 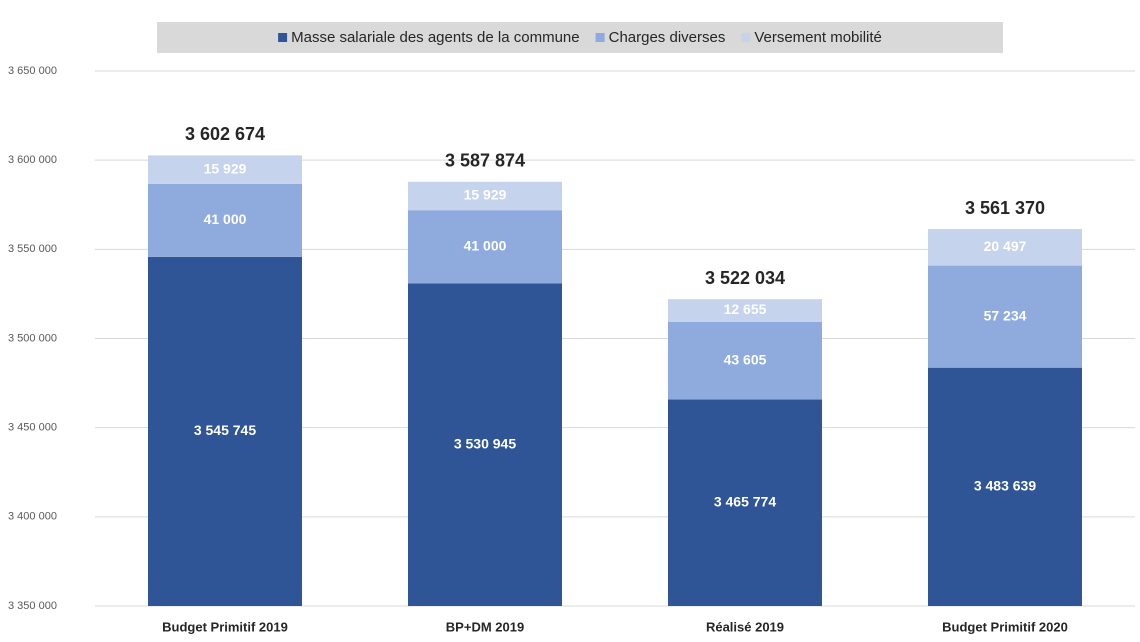 What do you see at coordinates (745, 278) in the screenshot?
I see `total-label: 3 522 034` at bounding box center [745, 278].